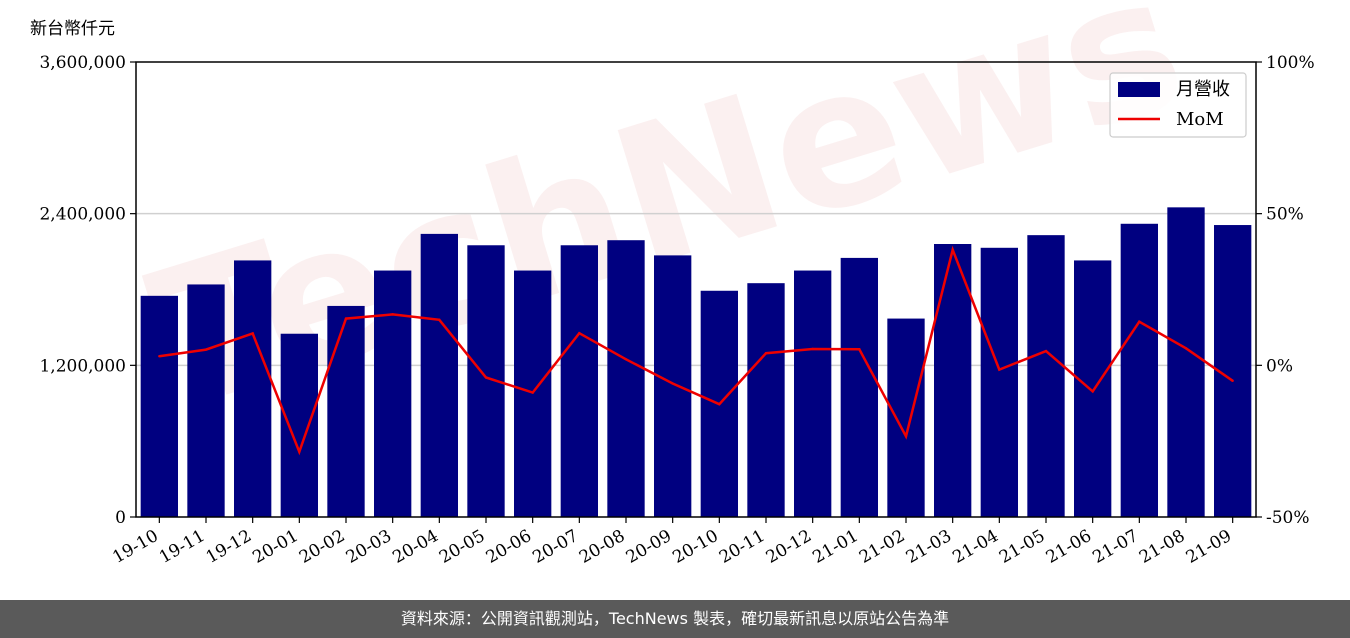 This screenshot has width=1350, height=638. I want to click on x-tick-label: 21-01, so click(835, 547).